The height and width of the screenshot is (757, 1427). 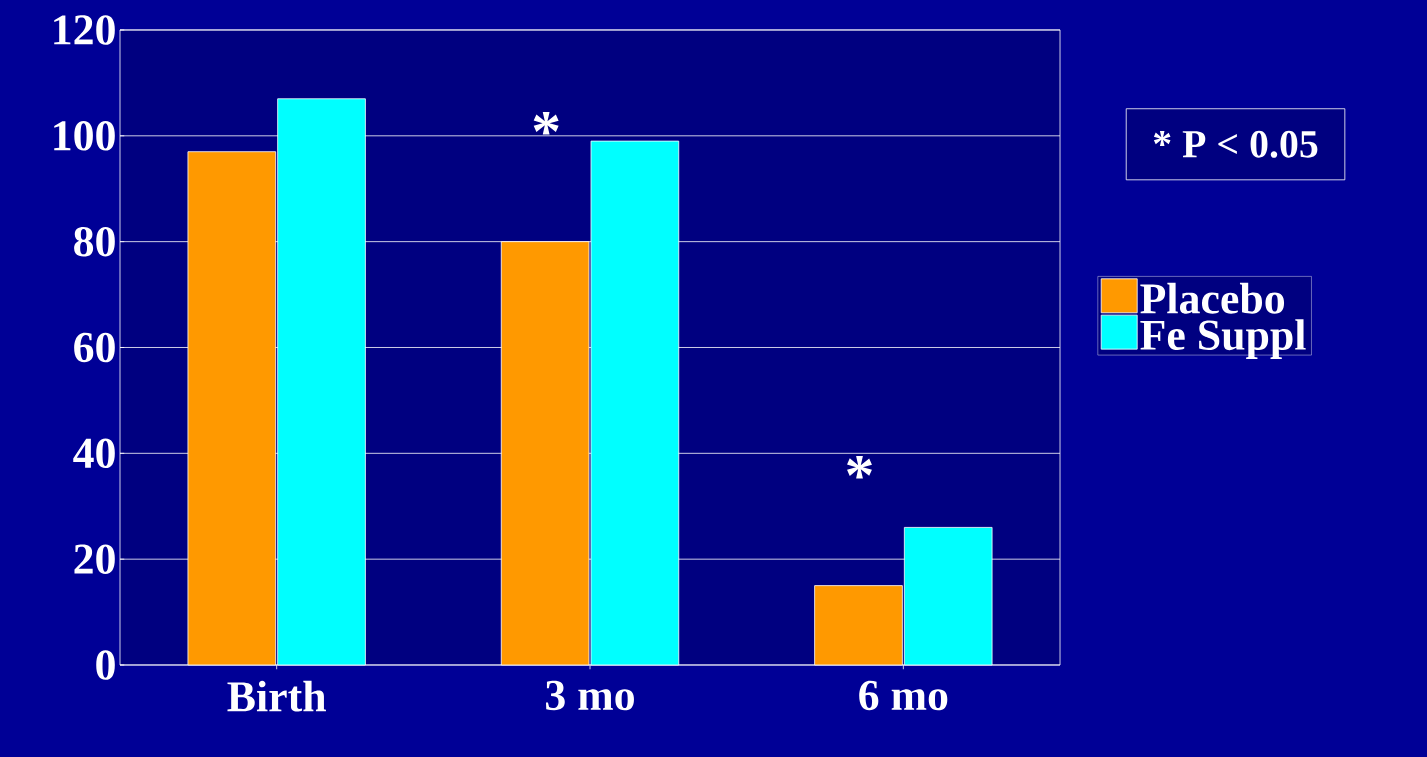 I want to click on y-tick-label: 0, so click(x=105, y=665).